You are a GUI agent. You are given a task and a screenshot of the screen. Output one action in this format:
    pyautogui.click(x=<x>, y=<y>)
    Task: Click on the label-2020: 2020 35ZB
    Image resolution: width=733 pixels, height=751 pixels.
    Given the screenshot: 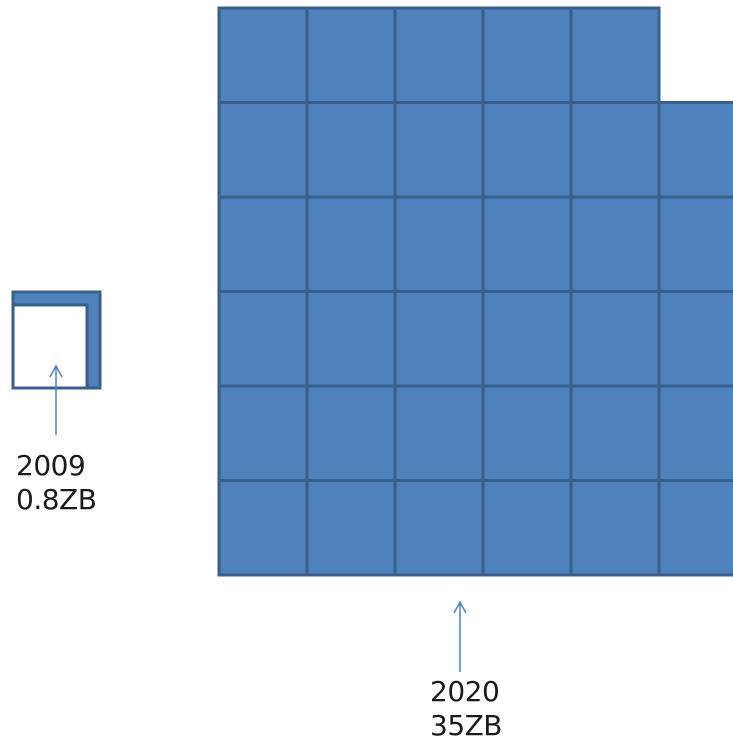 What is the action you would take?
    pyautogui.click(x=466, y=709)
    